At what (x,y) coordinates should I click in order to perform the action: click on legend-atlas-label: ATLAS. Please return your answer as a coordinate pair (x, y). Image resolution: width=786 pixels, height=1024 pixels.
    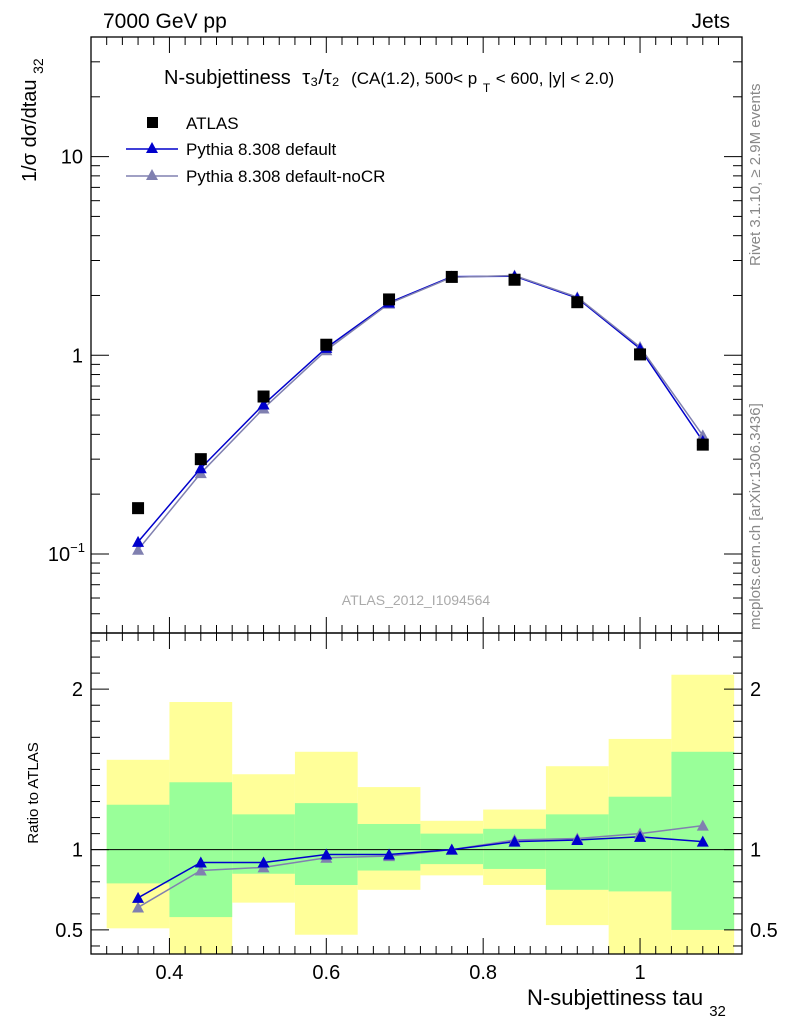
    Looking at the image, I should click on (212, 123).